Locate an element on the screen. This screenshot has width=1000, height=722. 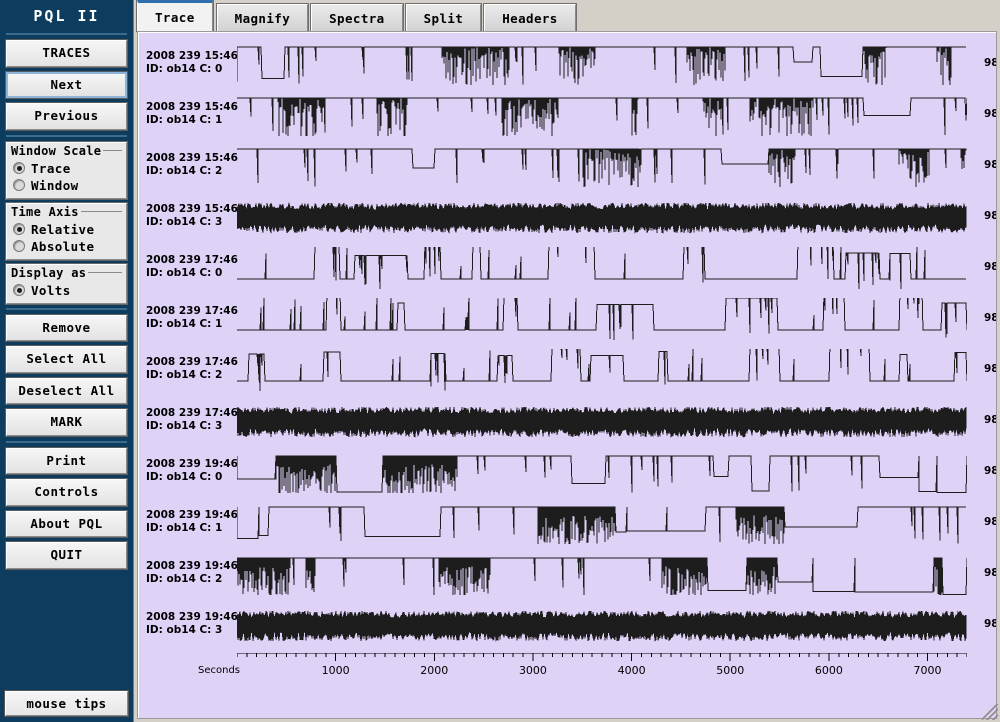
radio-option-window: Window is located at coordinates (66, 184).